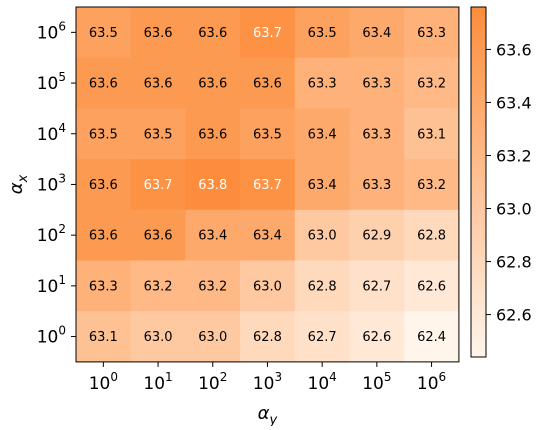 The height and width of the screenshot is (430, 547). Describe the element at coordinates (514, 262) in the screenshot. I see `colorbar-tick-label: 62.8` at that location.